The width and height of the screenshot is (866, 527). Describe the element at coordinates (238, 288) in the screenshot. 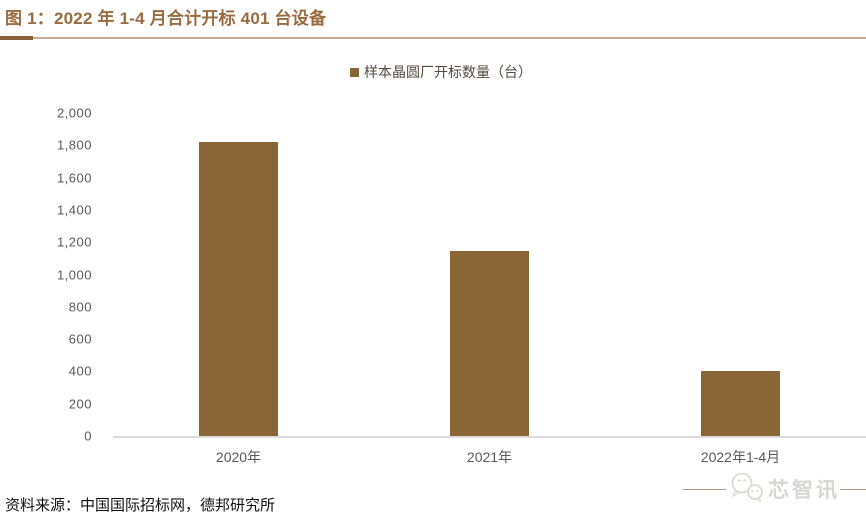

I see `bar-2020年` at that location.